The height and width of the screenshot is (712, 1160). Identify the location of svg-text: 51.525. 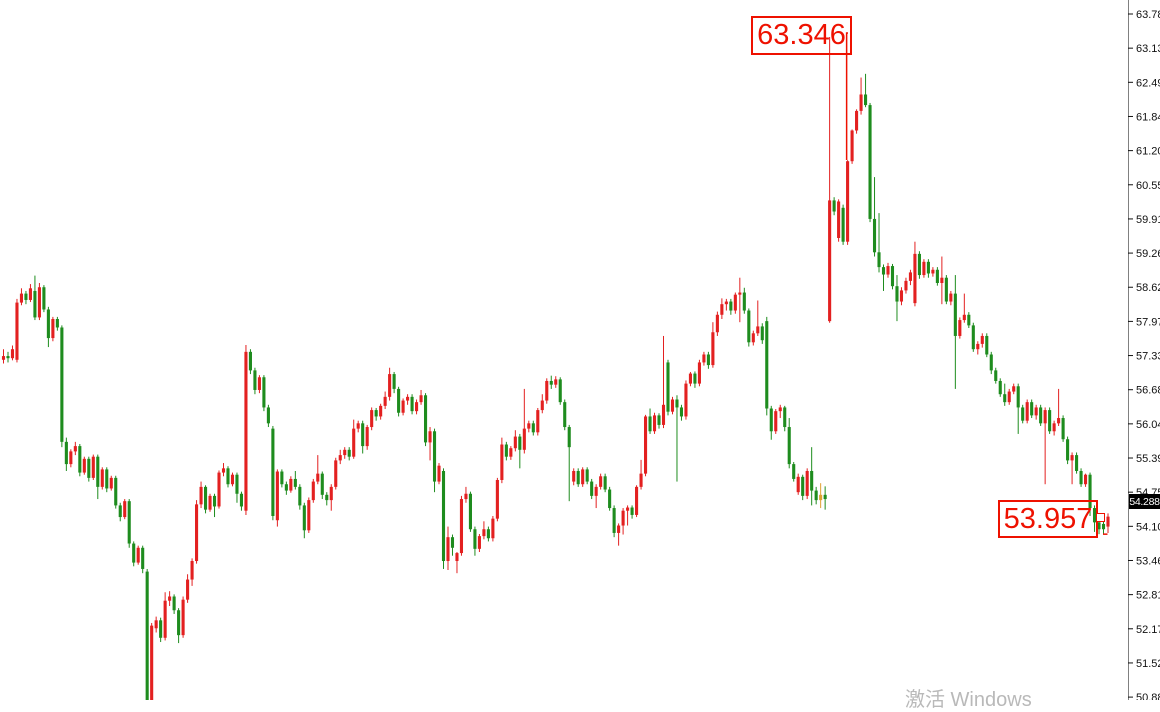
(1148, 664).